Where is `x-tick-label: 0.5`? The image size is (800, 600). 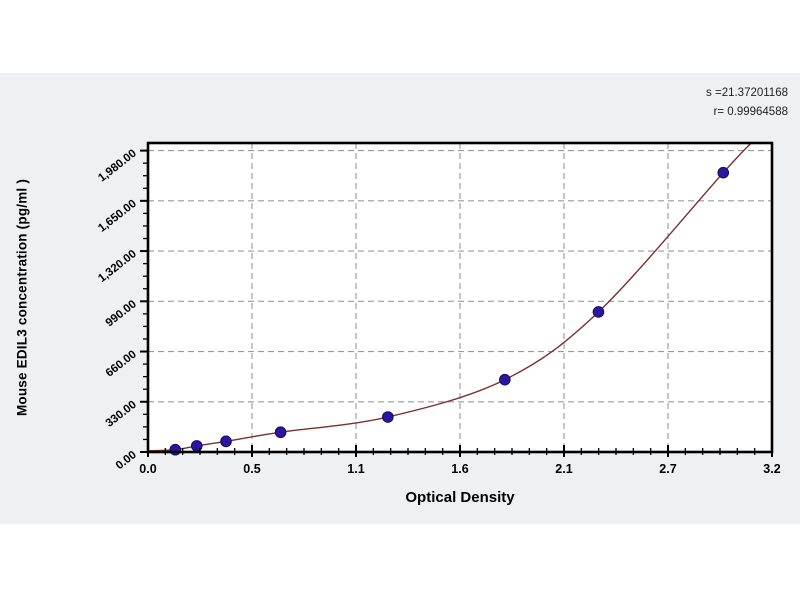
x-tick-label: 0.5 is located at coordinates (251, 469).